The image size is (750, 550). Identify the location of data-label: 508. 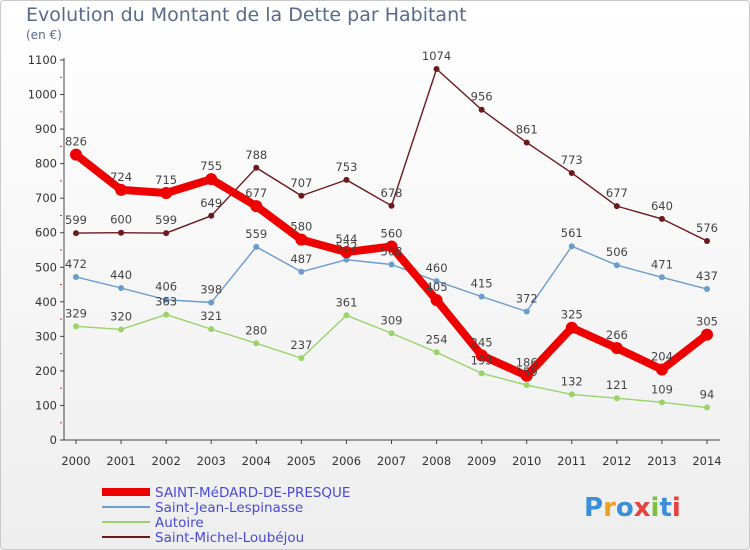
(392, 252).